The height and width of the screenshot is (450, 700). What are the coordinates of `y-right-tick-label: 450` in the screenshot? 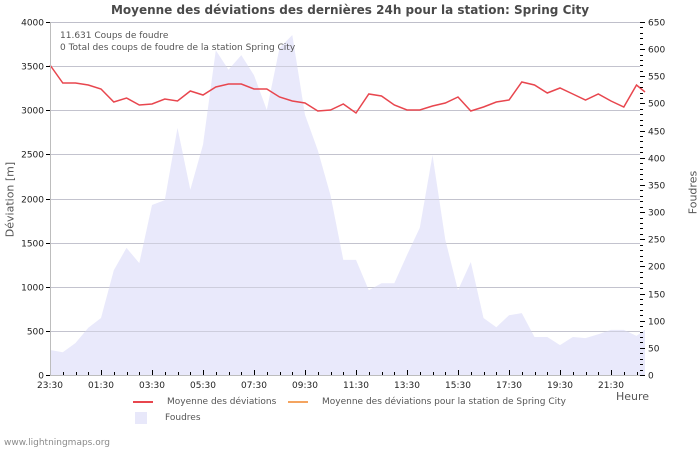 It's located at (656, 133).